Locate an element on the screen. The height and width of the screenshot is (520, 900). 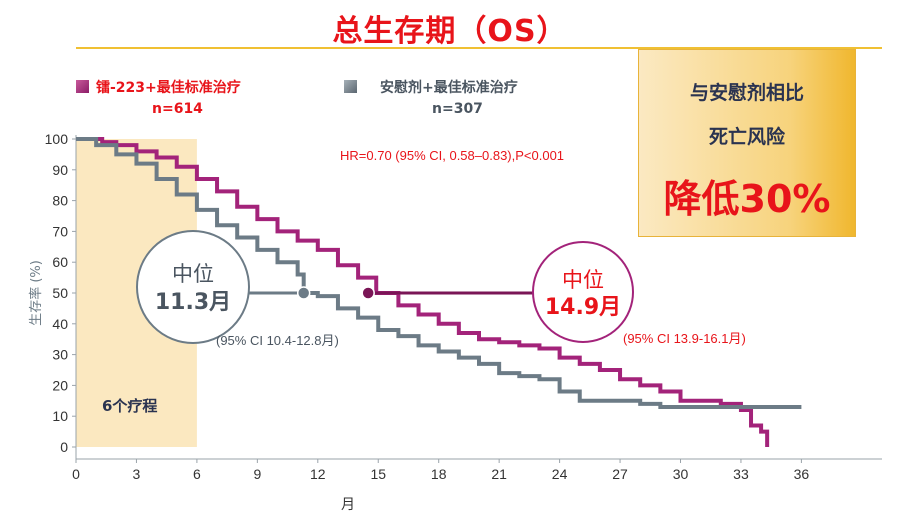
placebo-median-l1: 中位 is located at coordinates (193, 274).